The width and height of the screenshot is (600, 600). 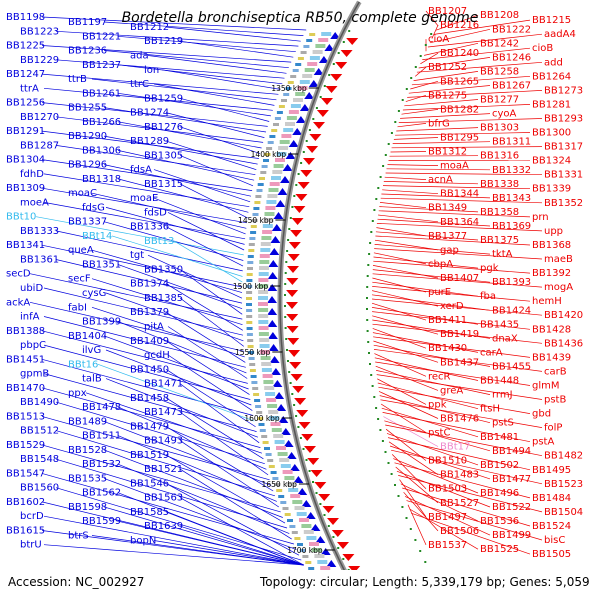 What do you see at coordinates (149, 483) in the screenshot?
I see `gene-label-forward: BB1546` at bounding box center [149, 483].